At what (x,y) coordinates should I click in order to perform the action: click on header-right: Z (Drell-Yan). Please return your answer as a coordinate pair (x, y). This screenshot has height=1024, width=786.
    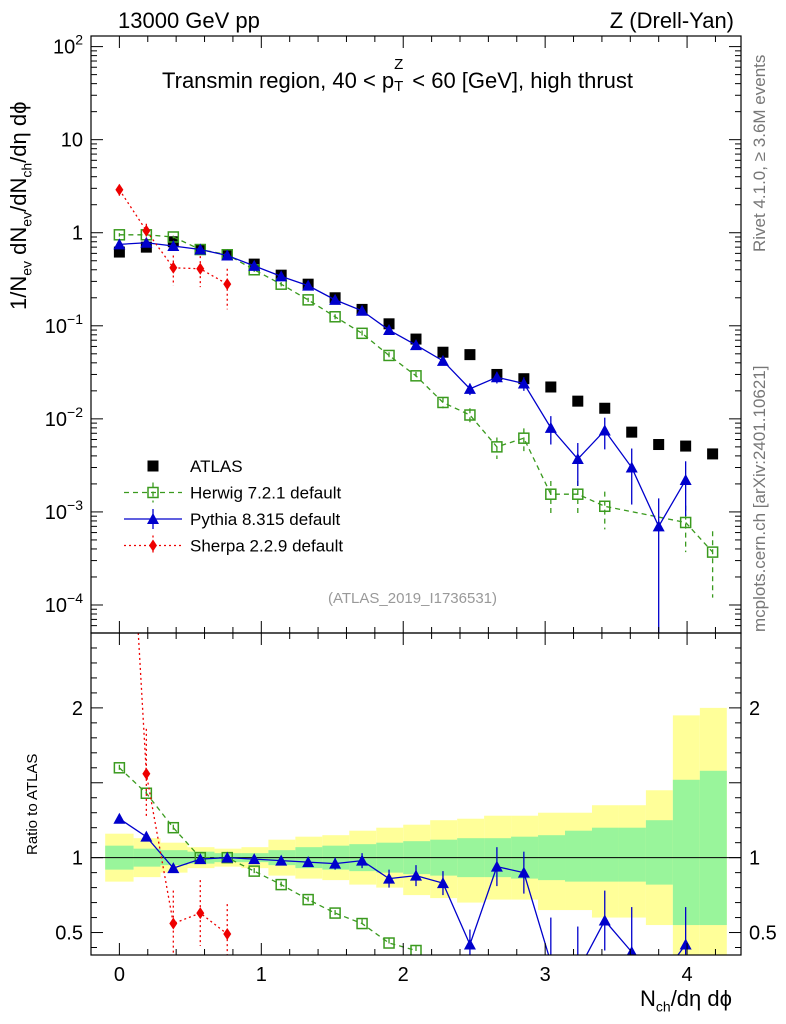
    Looking at the image, I should click on (671, 20).